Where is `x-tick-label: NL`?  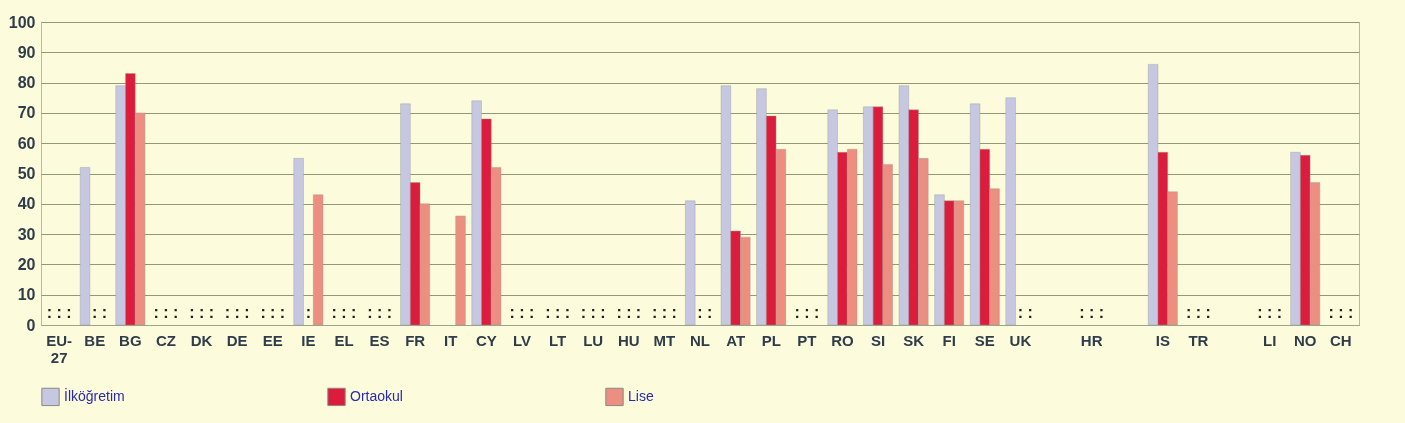
x-tick-label: NL is located at coordinates (700, 340).